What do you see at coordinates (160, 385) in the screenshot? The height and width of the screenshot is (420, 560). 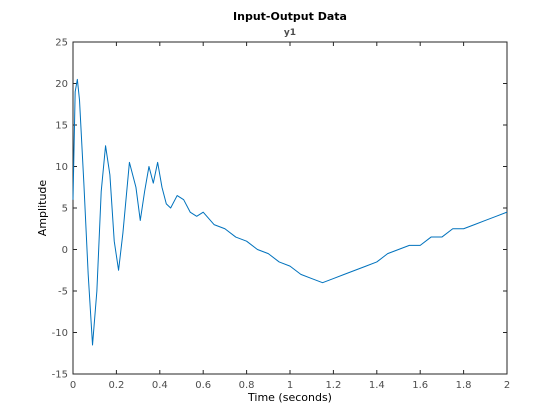 I see `x-tick-label: 0.4` at bounding box center [160, 385].